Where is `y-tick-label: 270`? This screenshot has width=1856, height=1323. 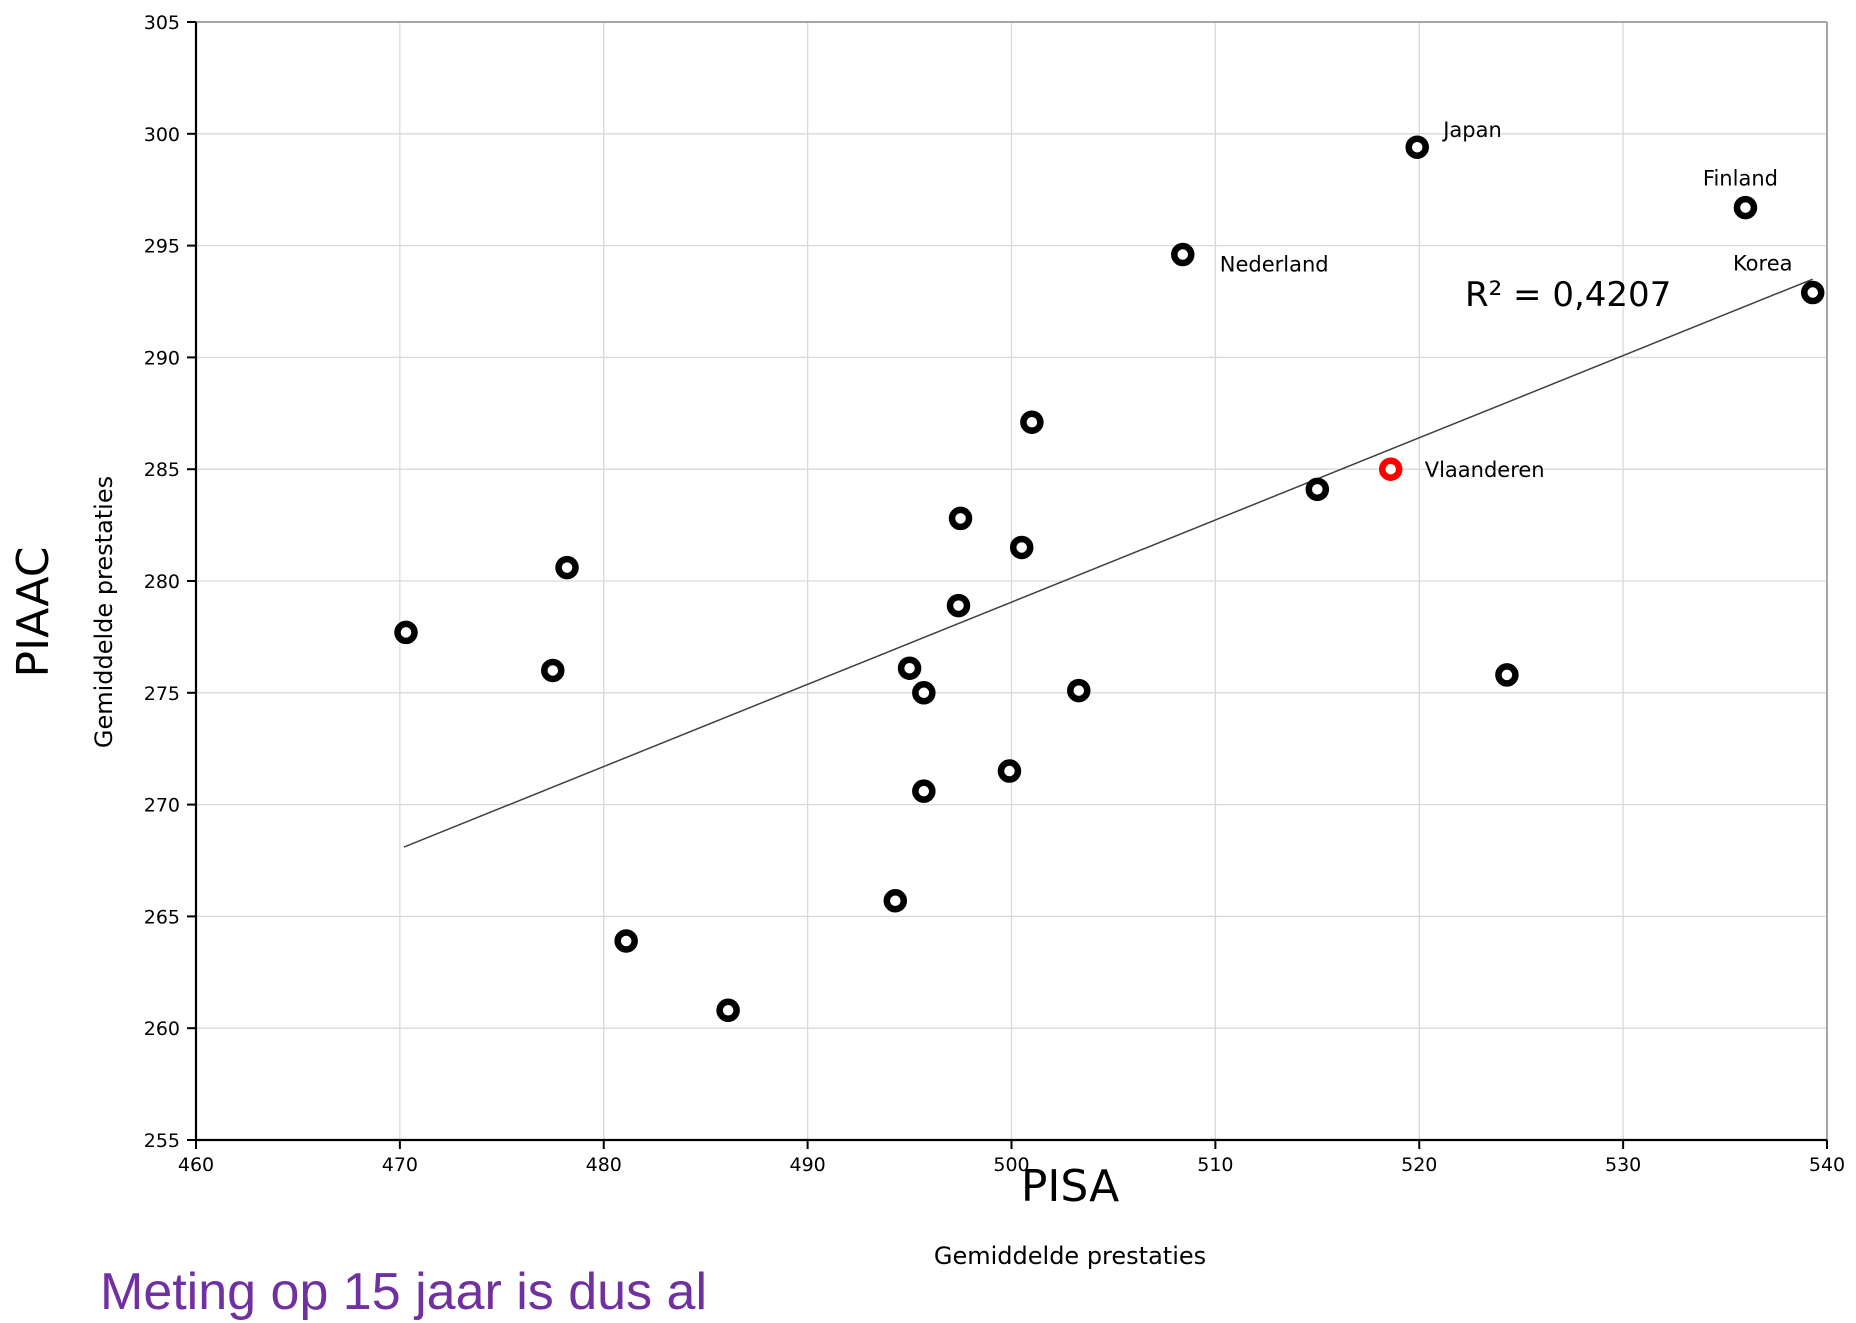 y-tick-label: 270 is located at coordinates (162, 806).